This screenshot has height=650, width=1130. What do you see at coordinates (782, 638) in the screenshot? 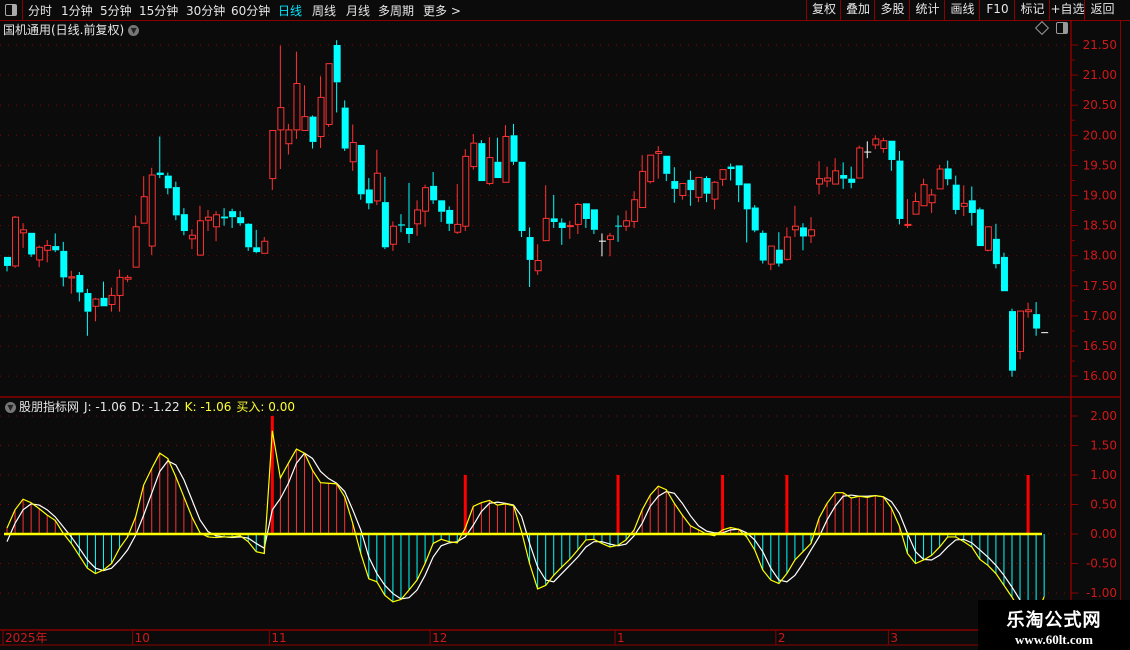
I see `time-label: 2` at bounding box center [782, 638].